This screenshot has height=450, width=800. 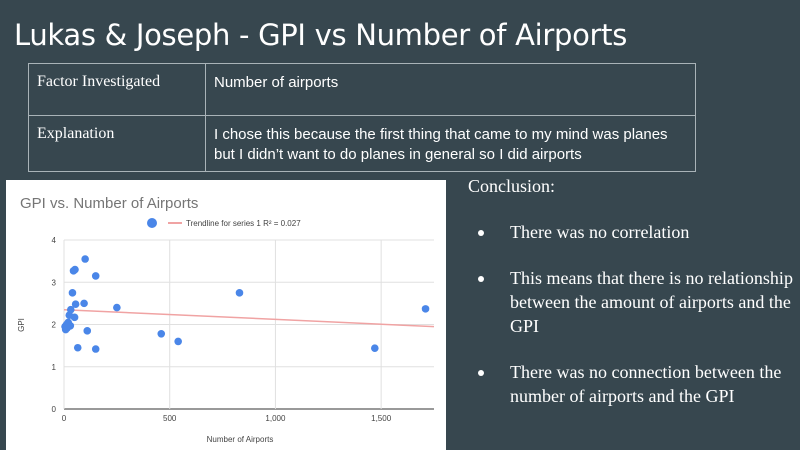 I want to click on x-tick-label: 500, so click(x=170, y=418).